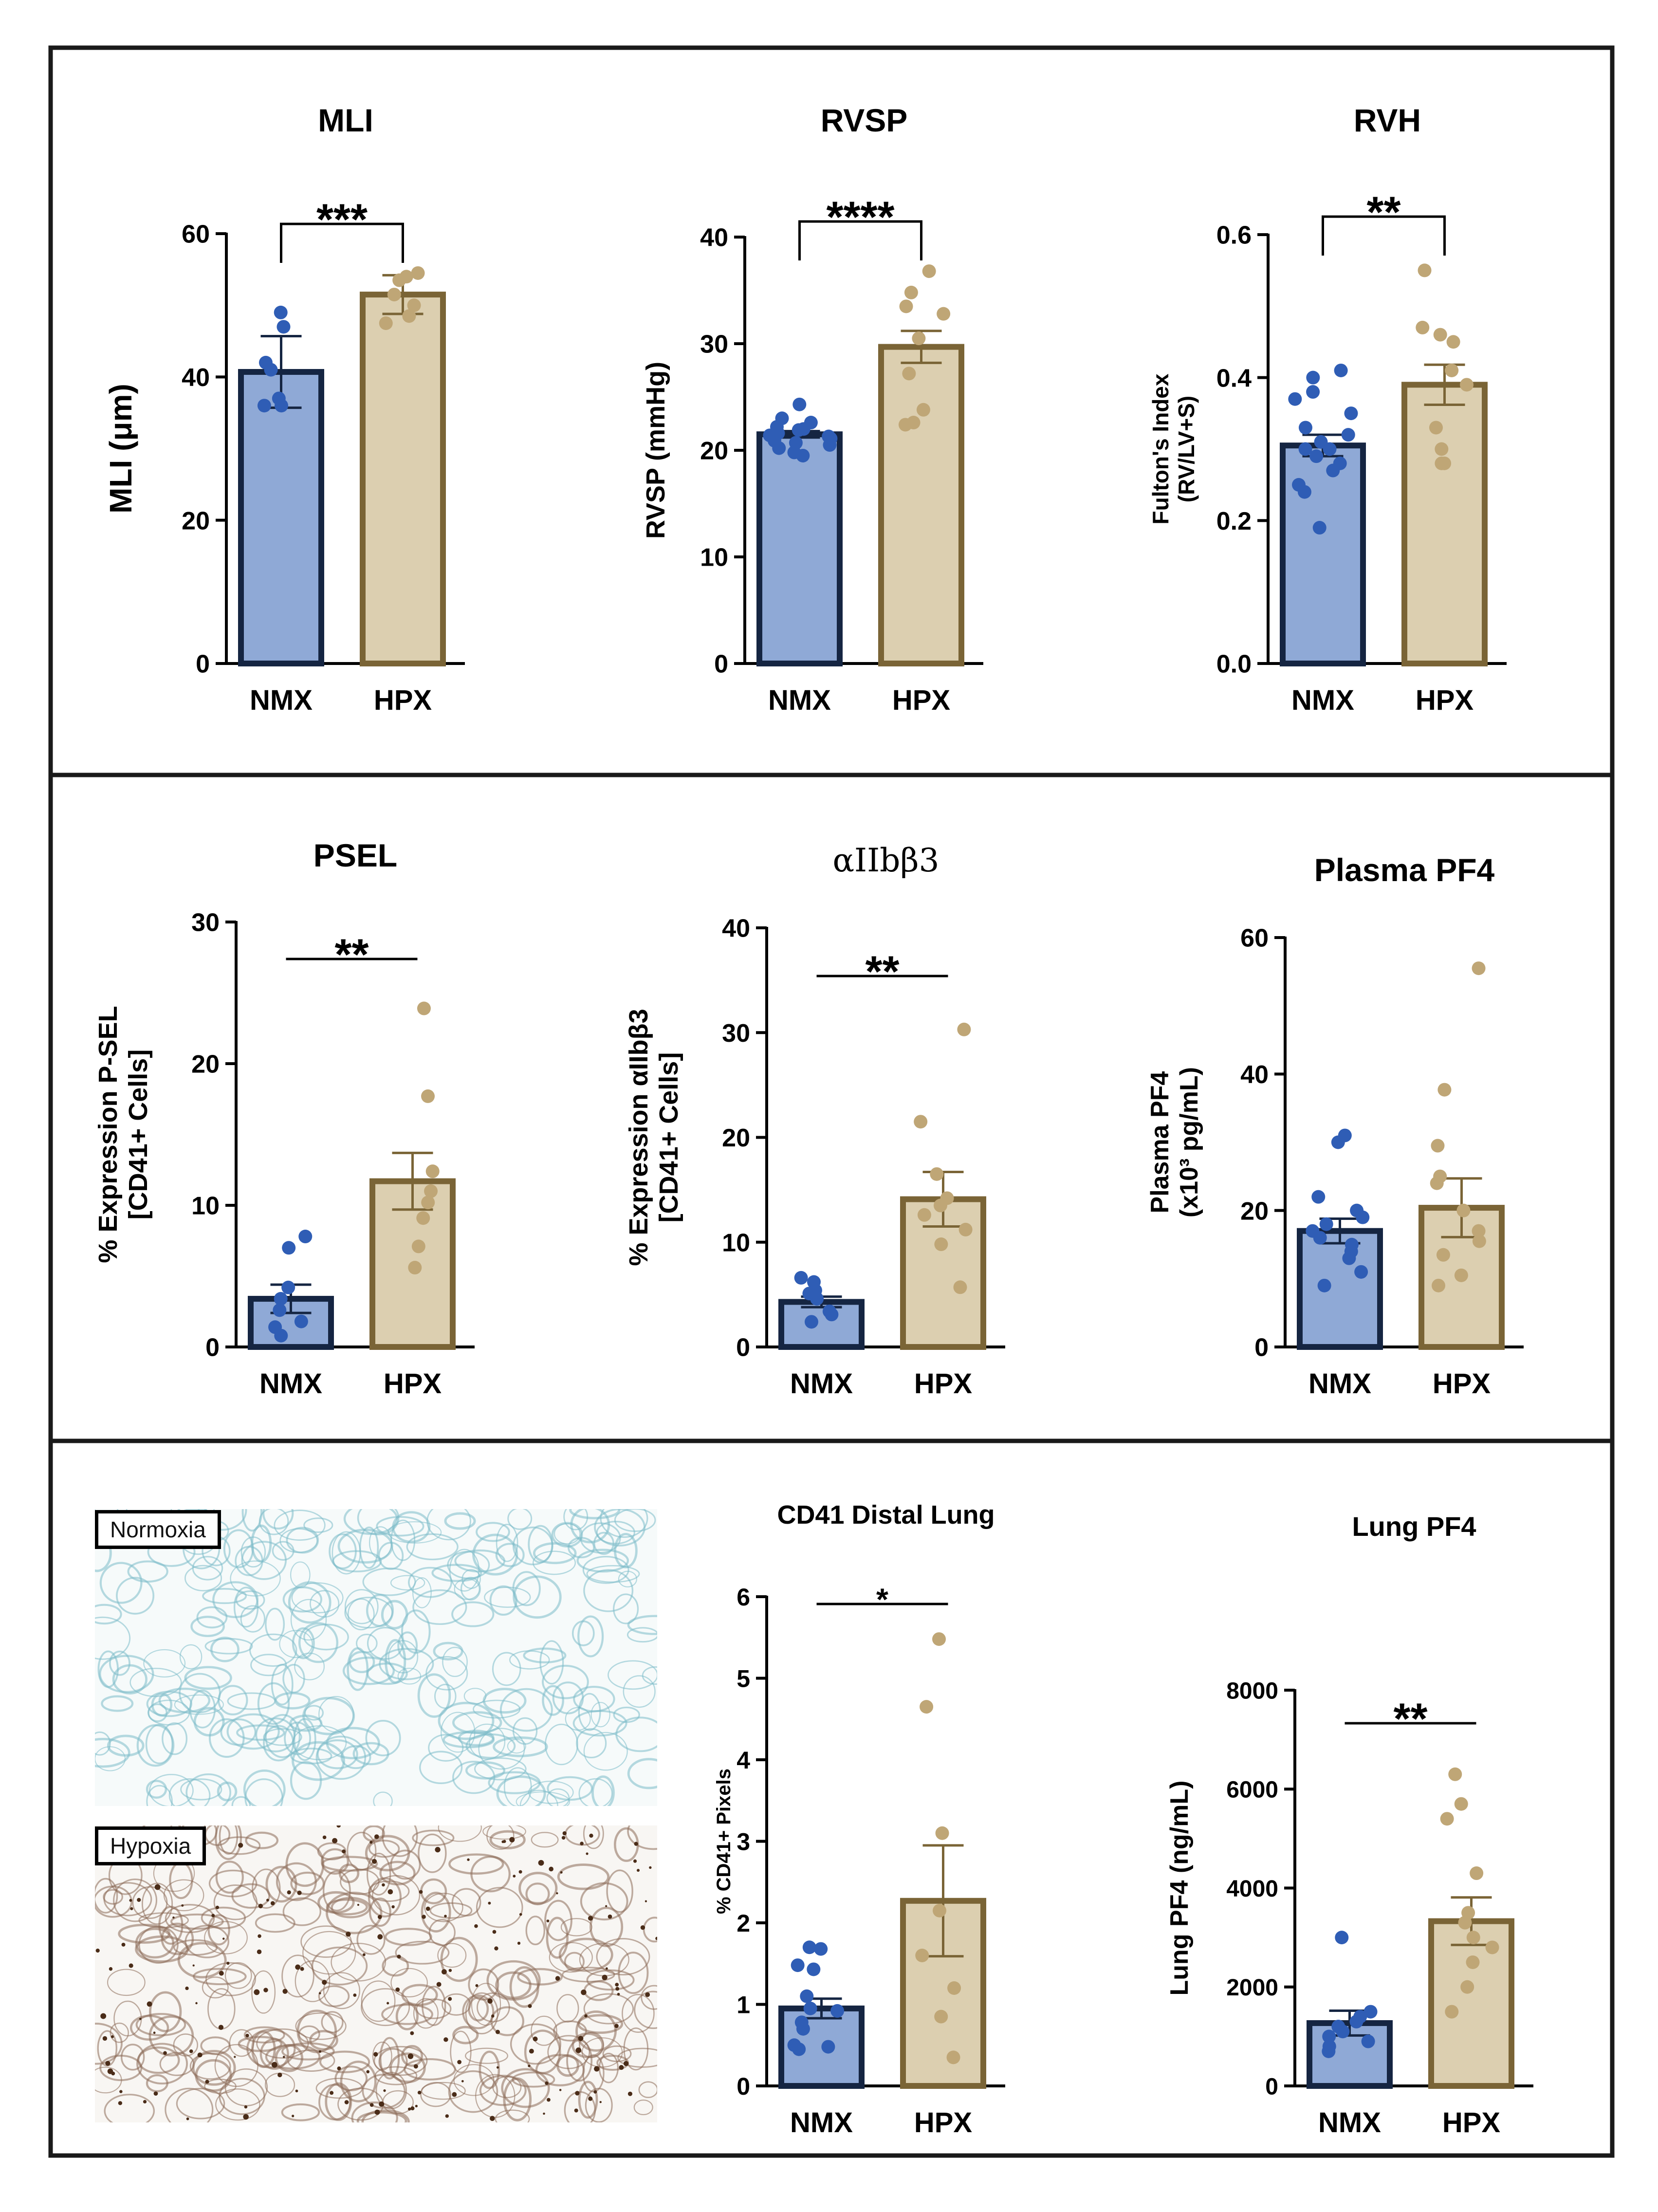  I want to click on bar-nmx, so click(800, 549).